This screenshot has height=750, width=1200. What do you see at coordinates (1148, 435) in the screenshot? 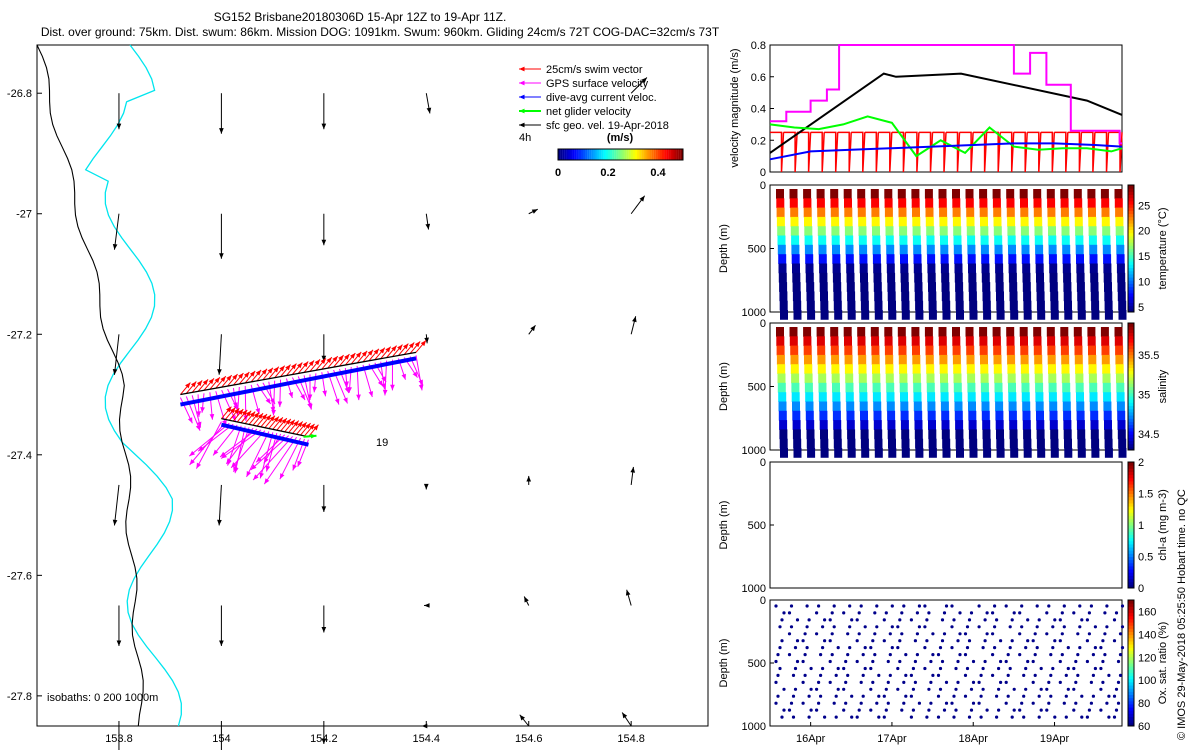
I see `salinity-colorbar-tick-label: 34.5` at bounding box center [1148, 435].